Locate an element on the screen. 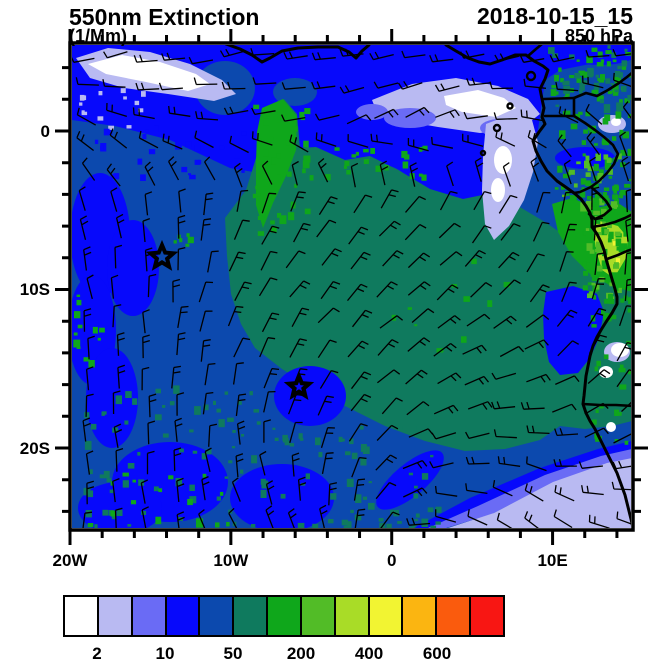  colorbar-boundary-label: 400 is located at coordinates (369, 653).